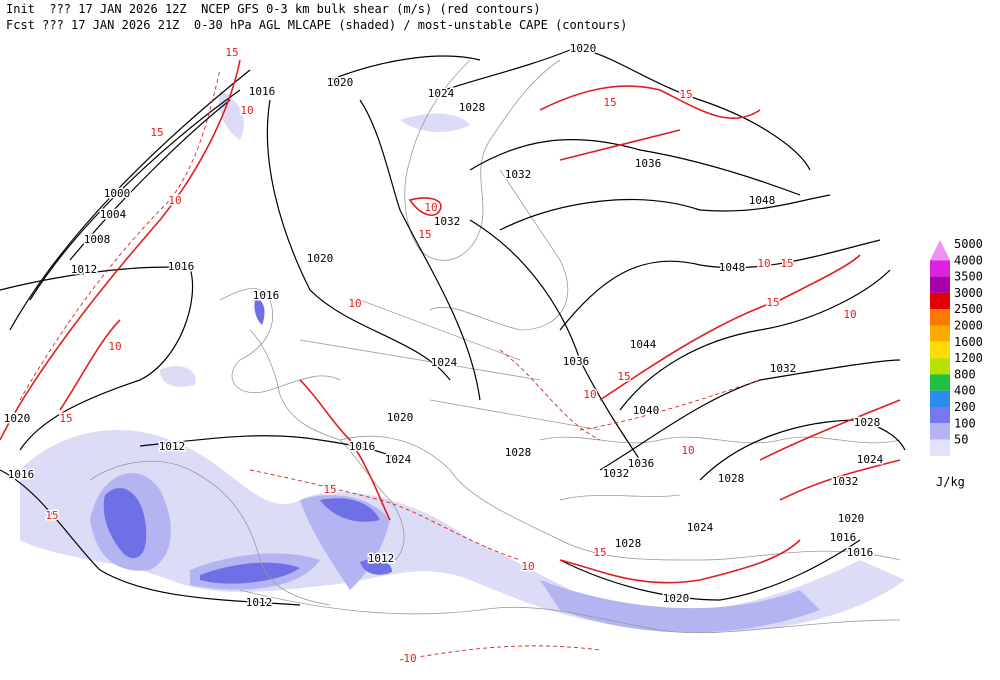 The width and height of the screenshot is (1000, 680). Describe the element at coordinates (97, 239) in the screenshot. I see `isobar-label: 1008` at that location.